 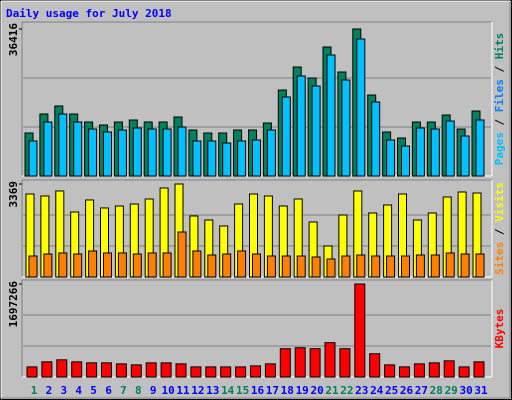 What do you see at coordinates (34, 390) in the screenshot?
I see `x-tick-label: 1` at bounding box center [34, 390].